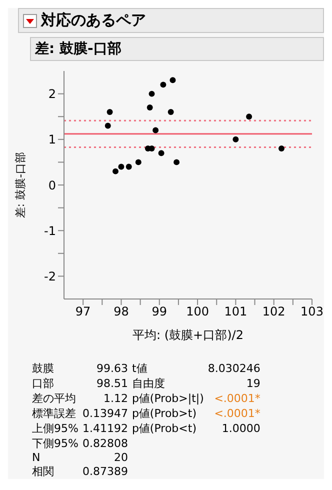  Describe the element at coordinates (188, 335) in the screenshot. I see `x-axis-title: 平均: (鼓膜+口部)/2` at that location.